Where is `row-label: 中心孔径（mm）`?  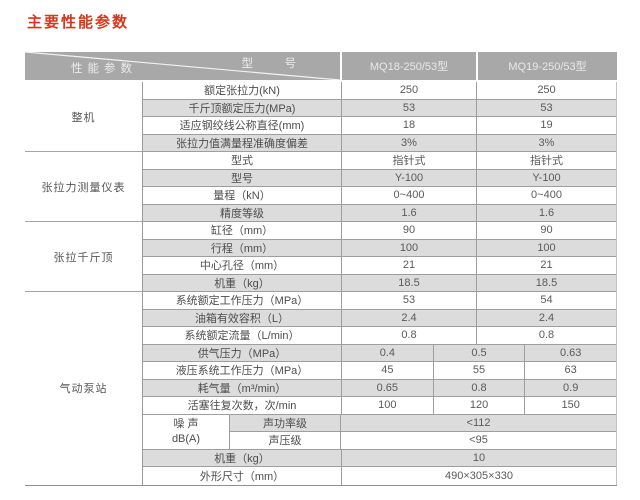
row-label: 中心孔径（mm） is located at coordinates (242, 265).